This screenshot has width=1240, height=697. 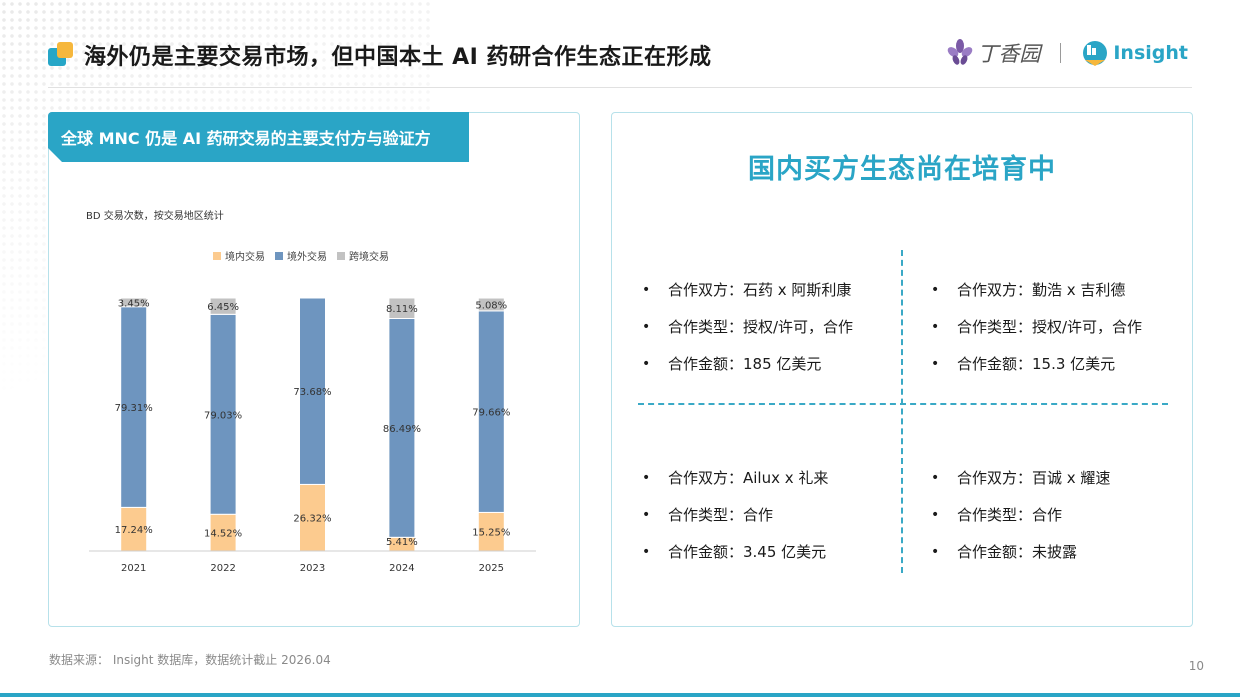 I want to click on deal-amount-row: • 合作金额：15.3 亿美元, so click(x=1036, y=363).